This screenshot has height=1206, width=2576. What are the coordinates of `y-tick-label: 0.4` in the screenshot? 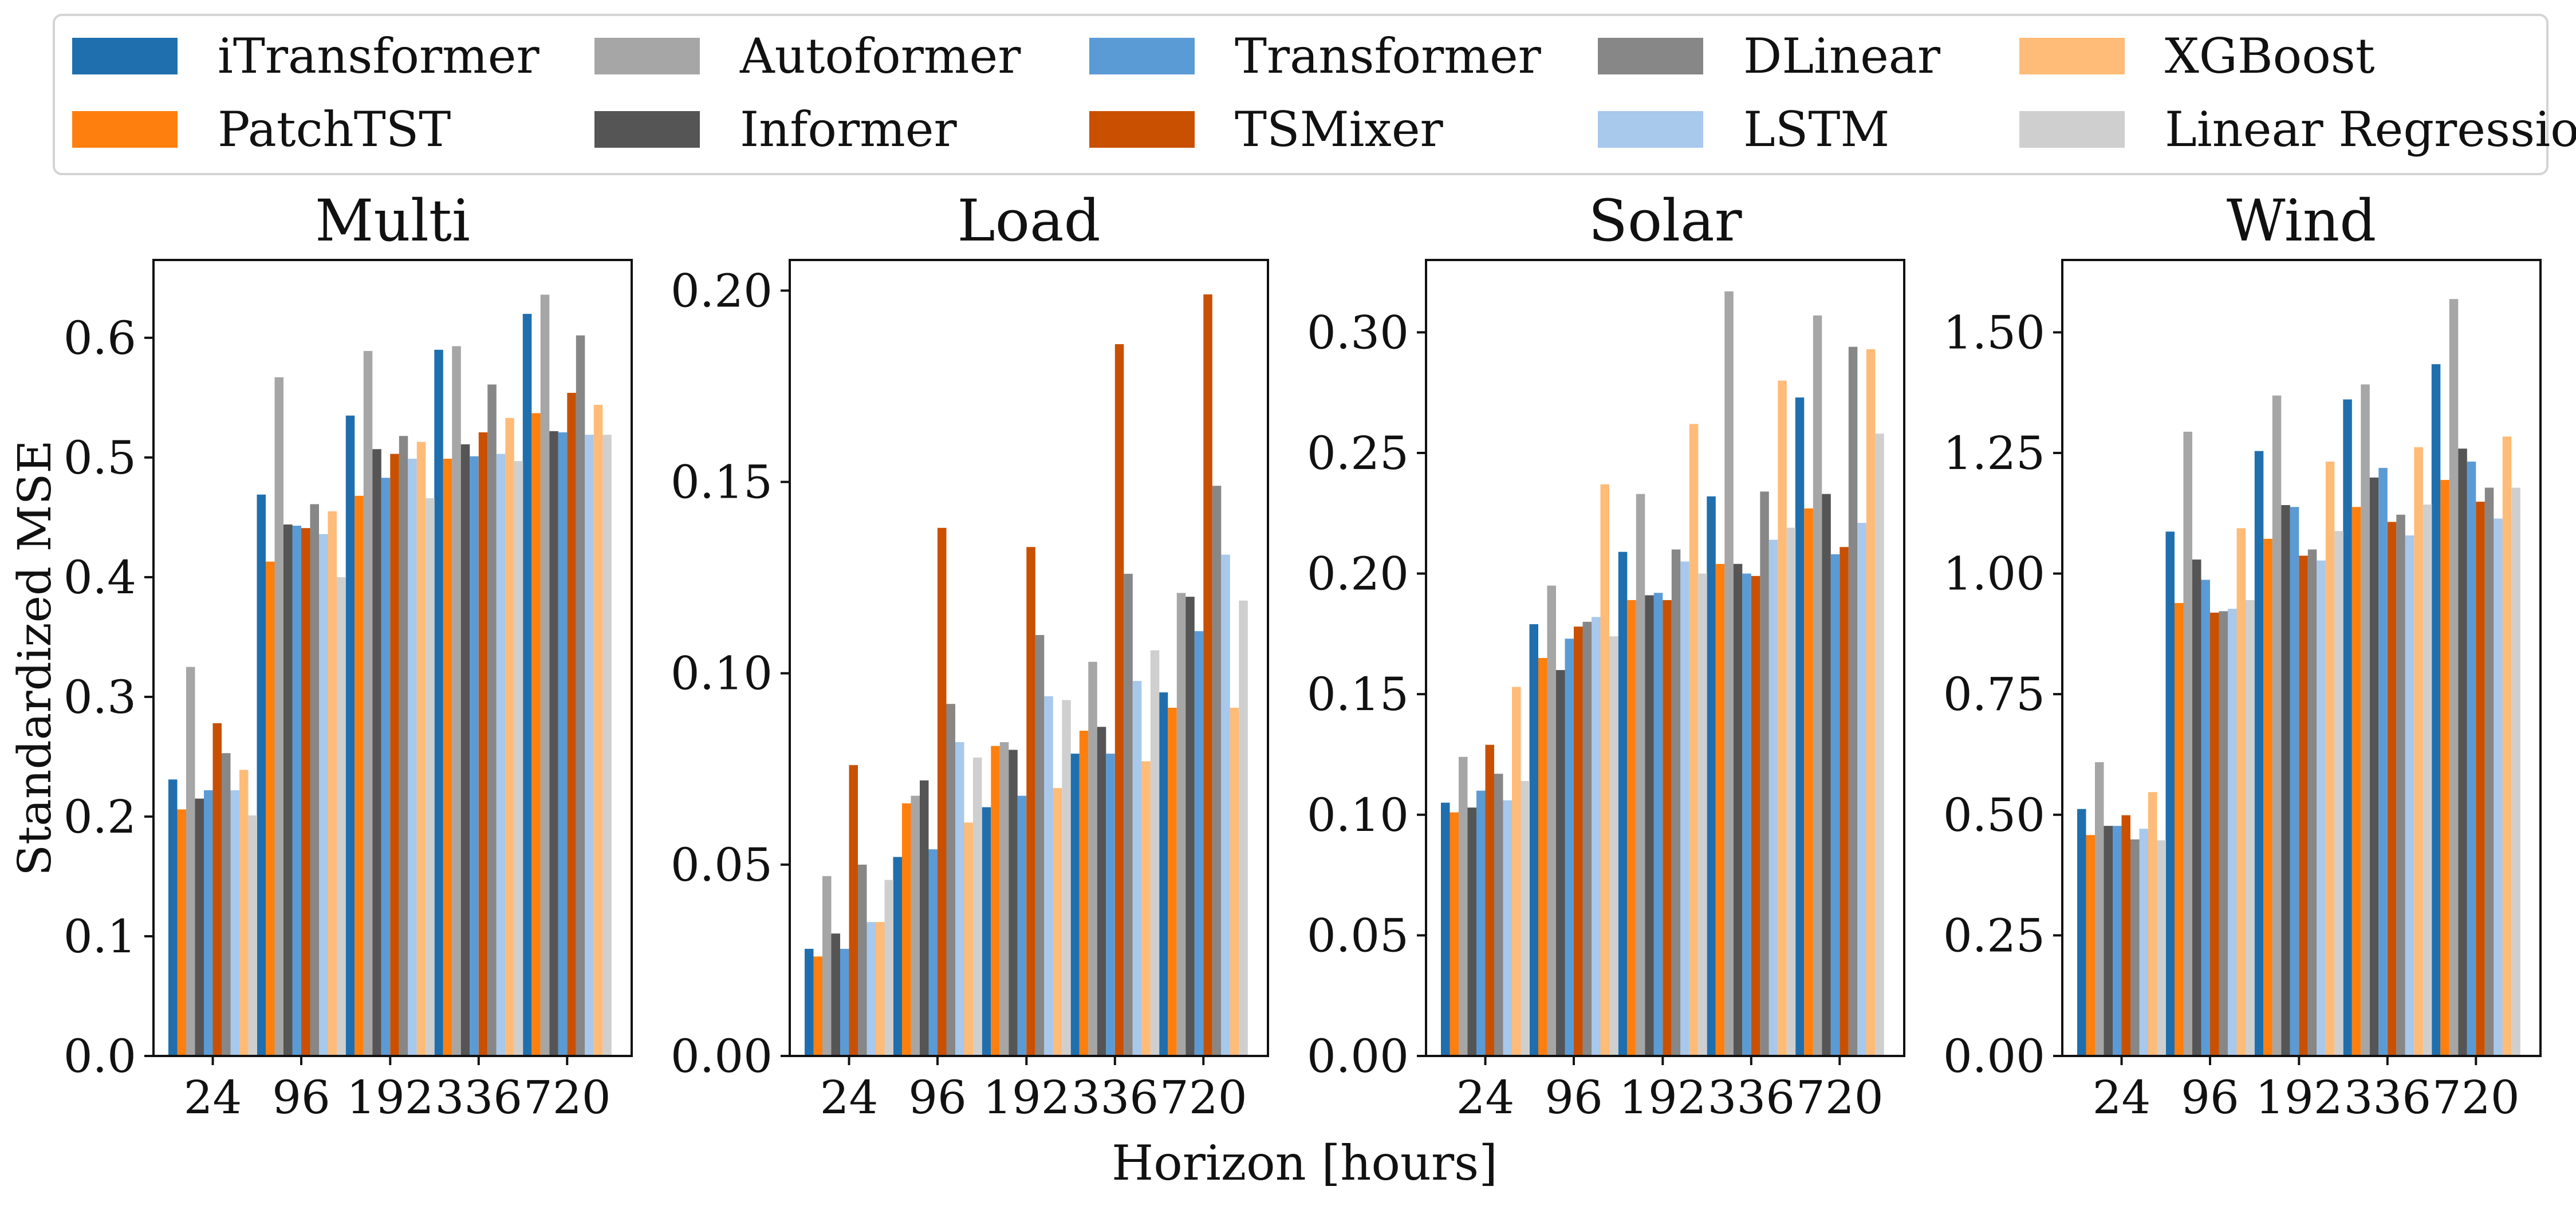 It's located at (100, 577).